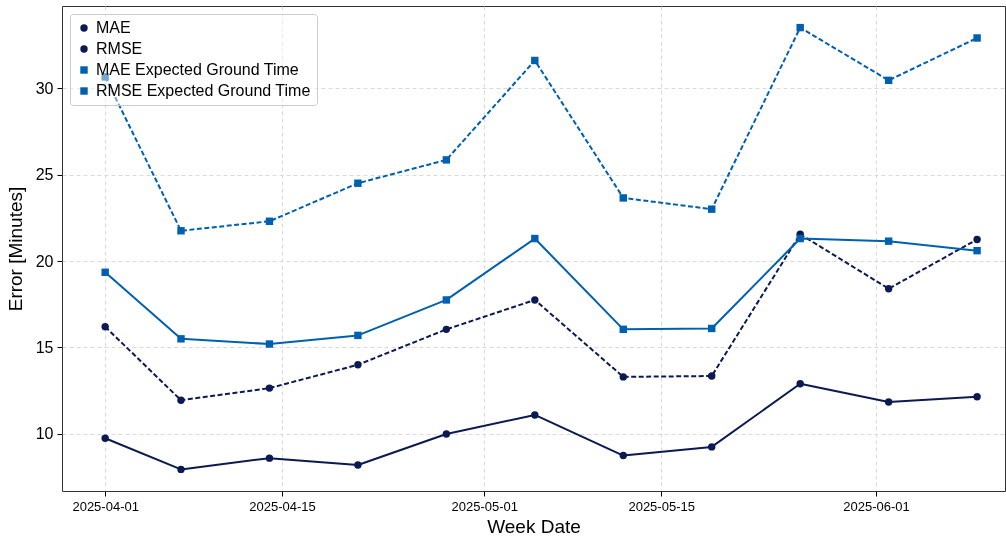 The width and height of the screenshot is (1006, 537). What do you see at coordinates (44, 88) in the screenshot?
I see `y-tick-label: 30` at bounding box center [44, 88].